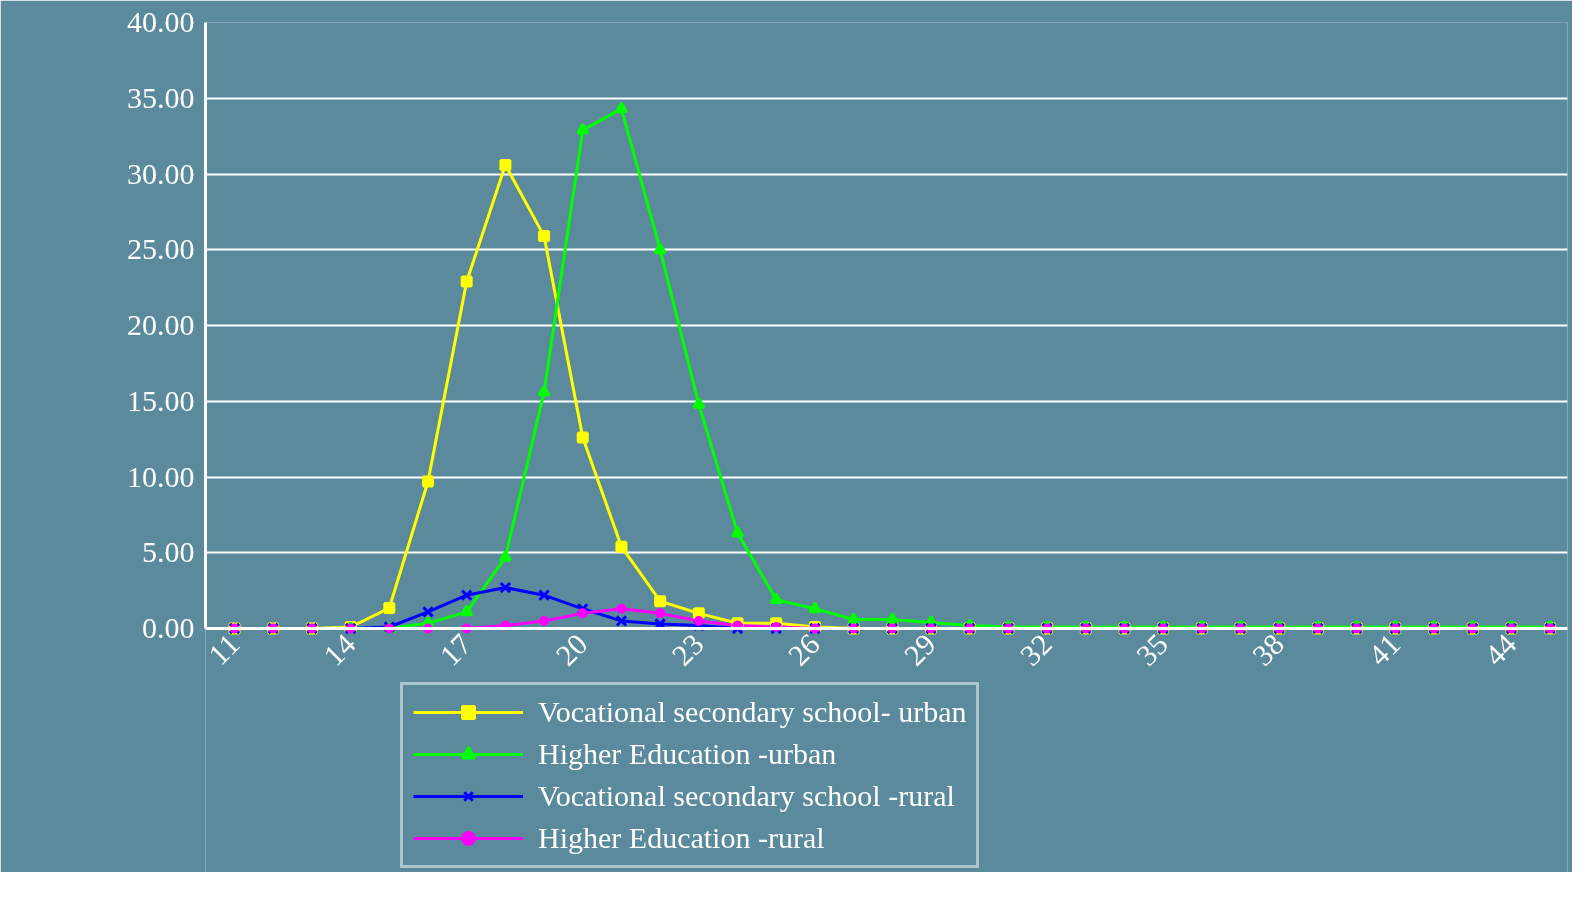 The image size is (1589, 917). Describe the element at coordinates (161, 476) in the screenshot. I see `y-tick-label: 10.00` at that location.